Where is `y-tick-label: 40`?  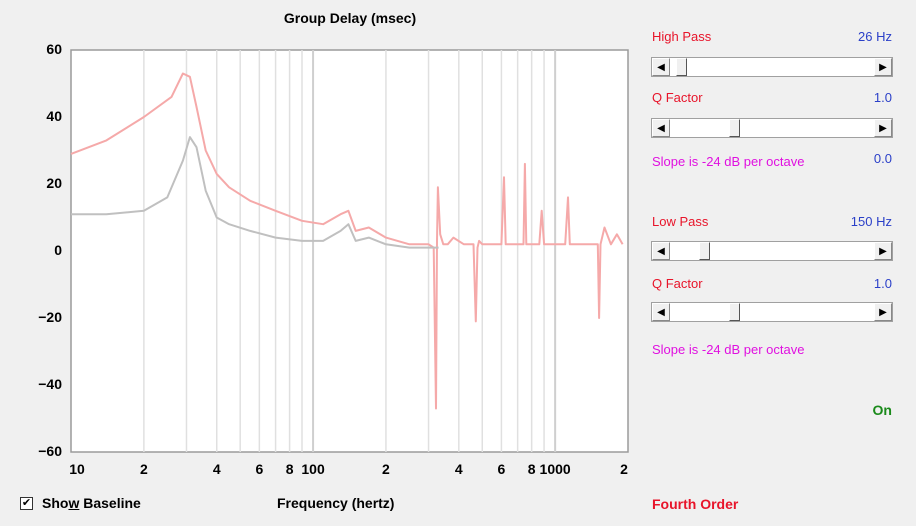 y-tick-label: 40 is located at coordinates (54, 116).